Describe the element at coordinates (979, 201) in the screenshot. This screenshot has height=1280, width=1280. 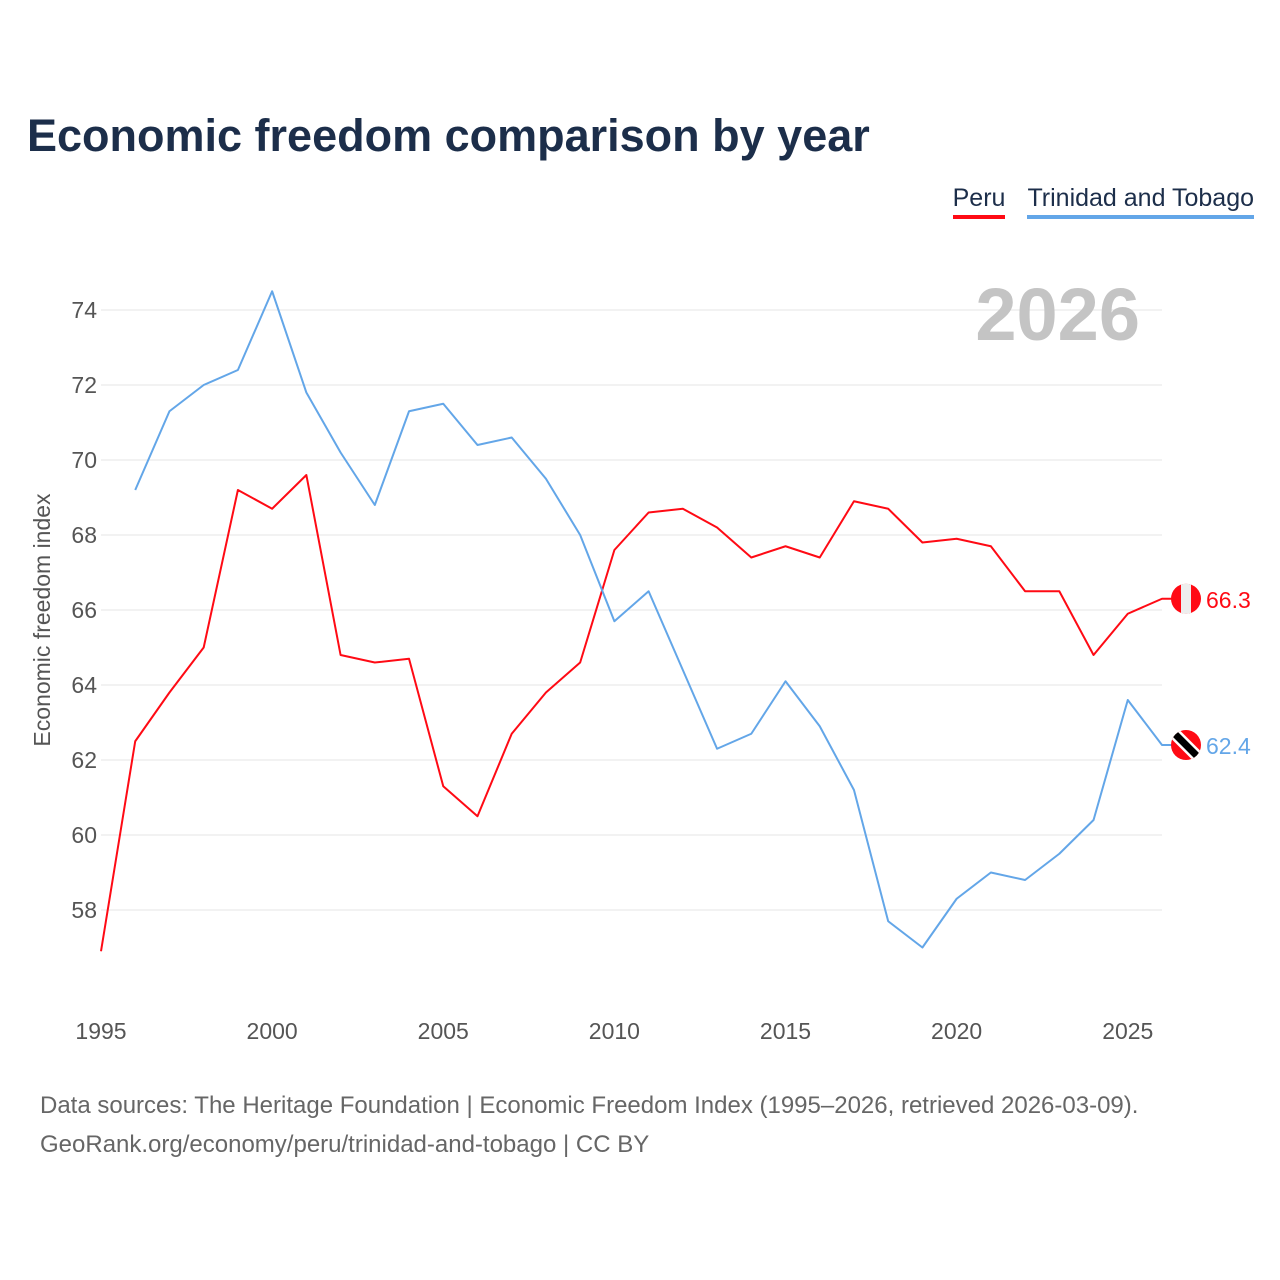
I see `legend-item-peru: Peru` at that location.